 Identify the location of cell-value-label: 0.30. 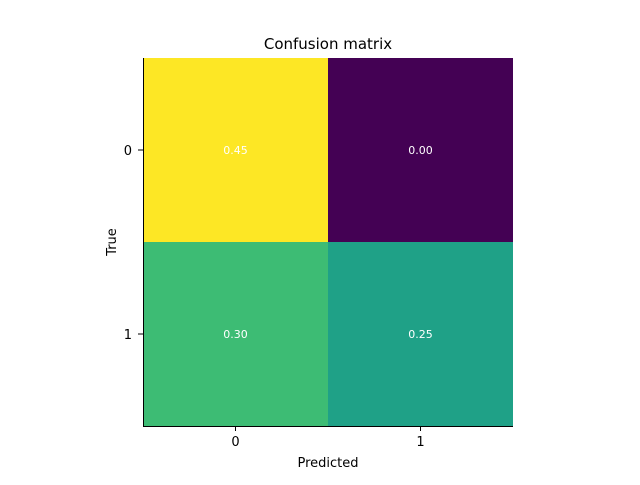
(235, 334).